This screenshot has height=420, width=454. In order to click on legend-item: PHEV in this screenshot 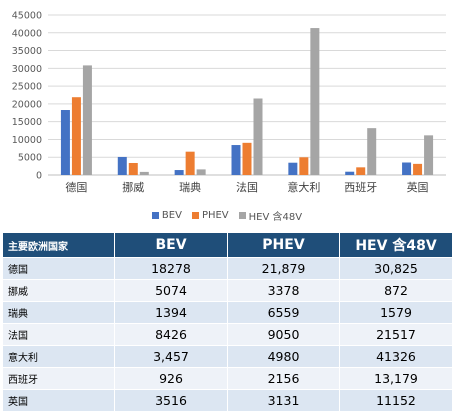, I will do `click(210, 215)`.